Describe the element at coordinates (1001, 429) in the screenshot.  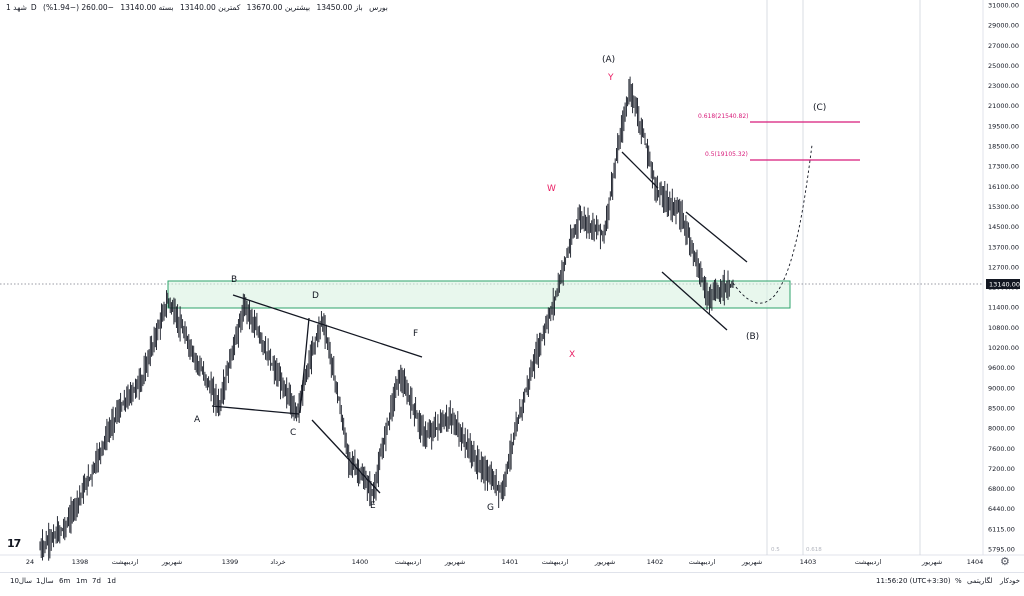
I see `price-tick-label: 8000.00` at that location.